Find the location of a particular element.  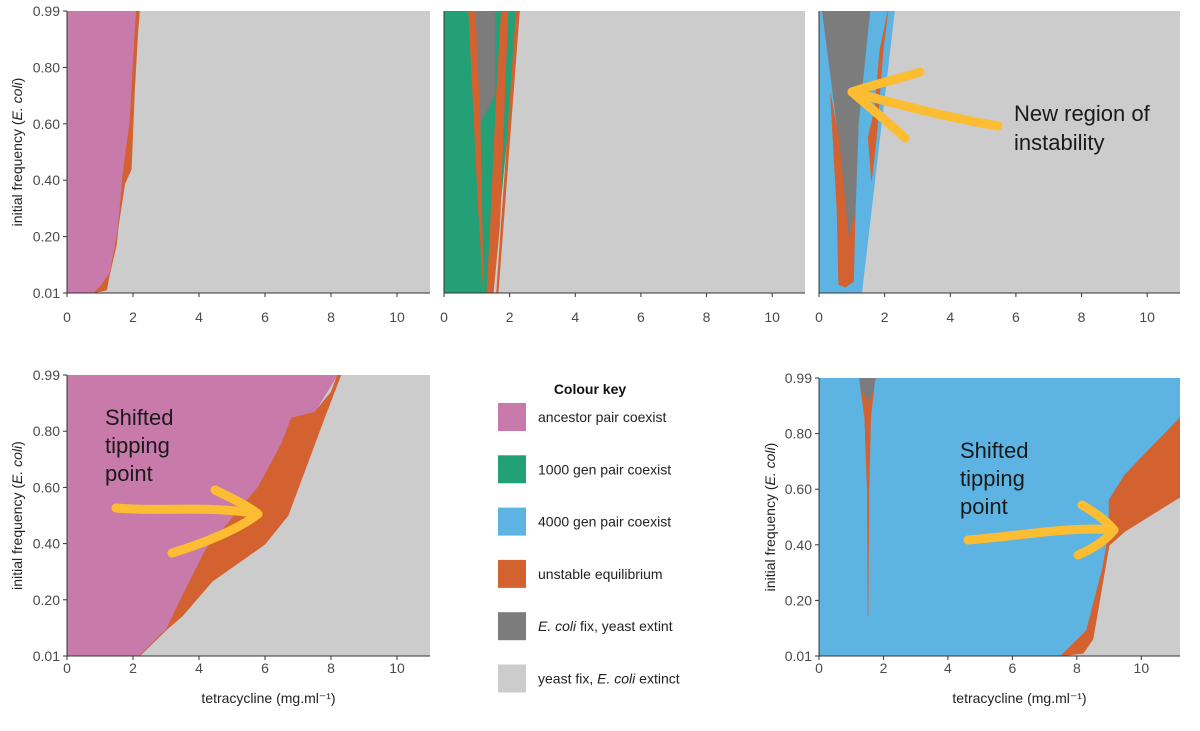

legend-label: ancestor pair coexist is located at coordinates (602, 417).